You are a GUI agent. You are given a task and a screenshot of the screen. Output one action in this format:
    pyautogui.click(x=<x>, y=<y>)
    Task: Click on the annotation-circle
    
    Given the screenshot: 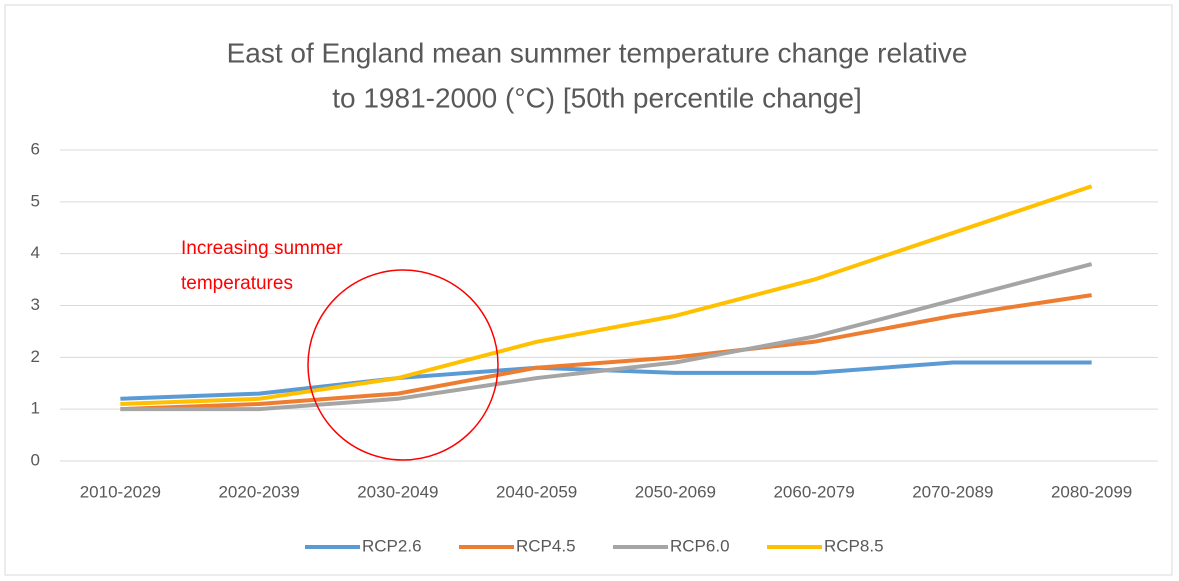 What is the action you would take?
    pyautogui.click(x=403, y=365)
    